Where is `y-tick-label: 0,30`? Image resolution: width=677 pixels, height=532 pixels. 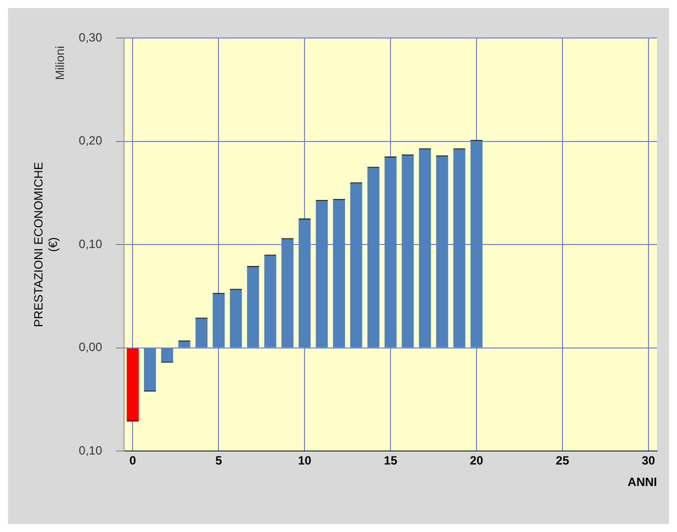 y-tick-label: 0,30 is located at coordinates (90, 37).